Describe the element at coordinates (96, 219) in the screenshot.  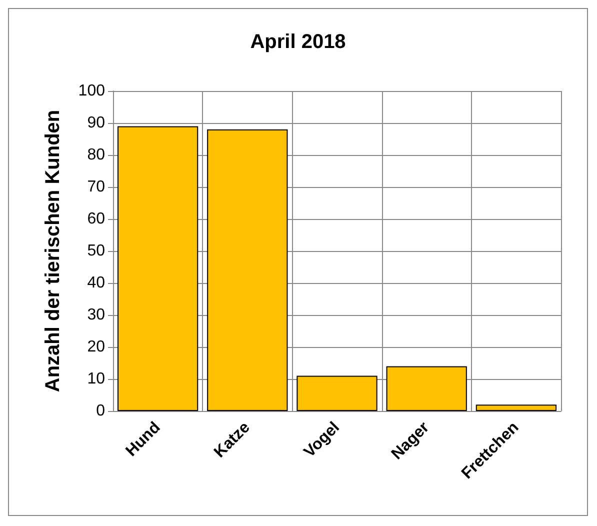
I see `y-tick-label: 60` at that location.